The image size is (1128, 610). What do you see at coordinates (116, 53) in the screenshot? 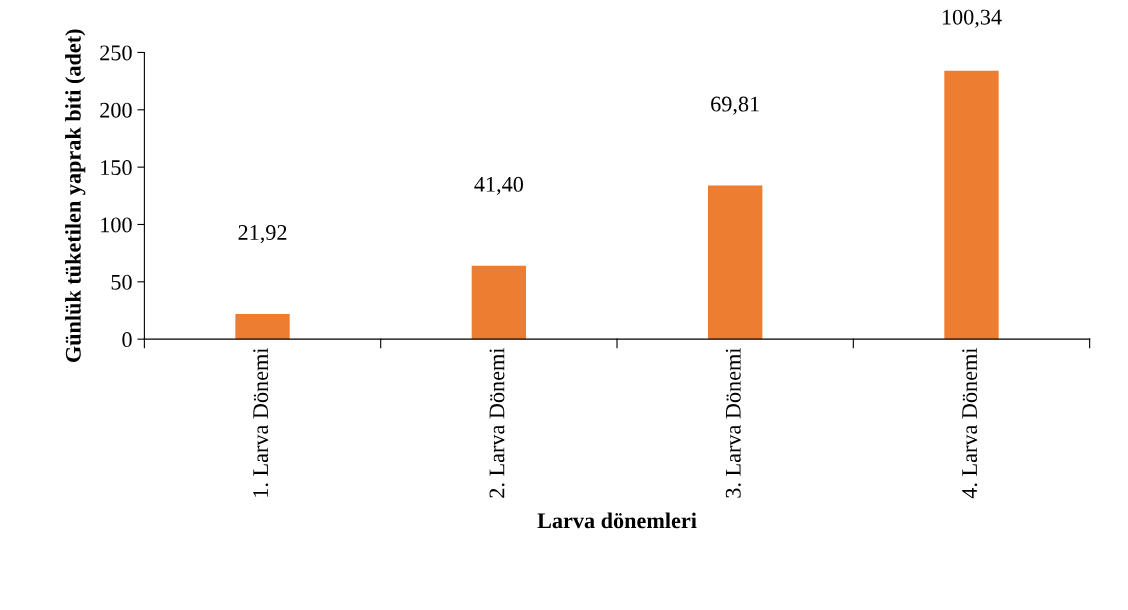
I see `y-tick-label: 250` at bounding box center [116, 53].